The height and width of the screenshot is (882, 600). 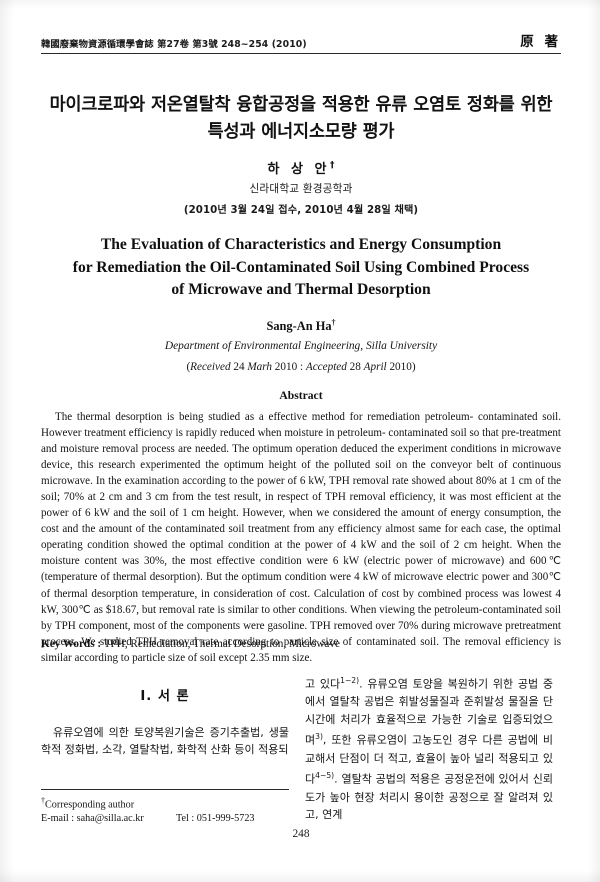 What do you see at coordinates (319, 737) in the screenshot?
I see `reference-superscript-2: 3)` at bounding box center [319, 737].